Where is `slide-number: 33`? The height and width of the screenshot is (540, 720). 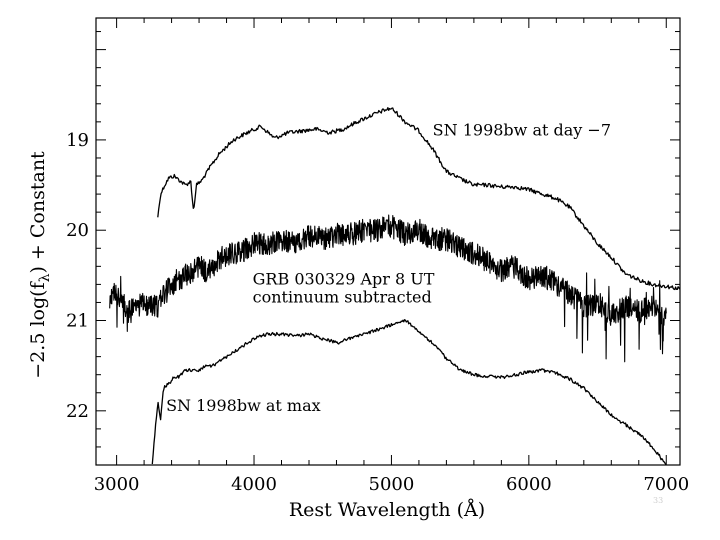
slide-number: 33 is located at coordinates (658, 500).